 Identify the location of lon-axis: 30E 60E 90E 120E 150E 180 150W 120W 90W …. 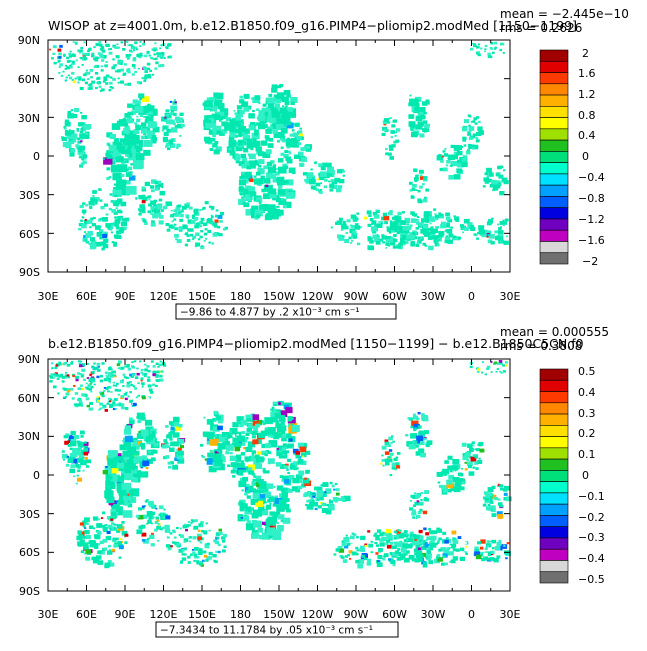
(279, 296).